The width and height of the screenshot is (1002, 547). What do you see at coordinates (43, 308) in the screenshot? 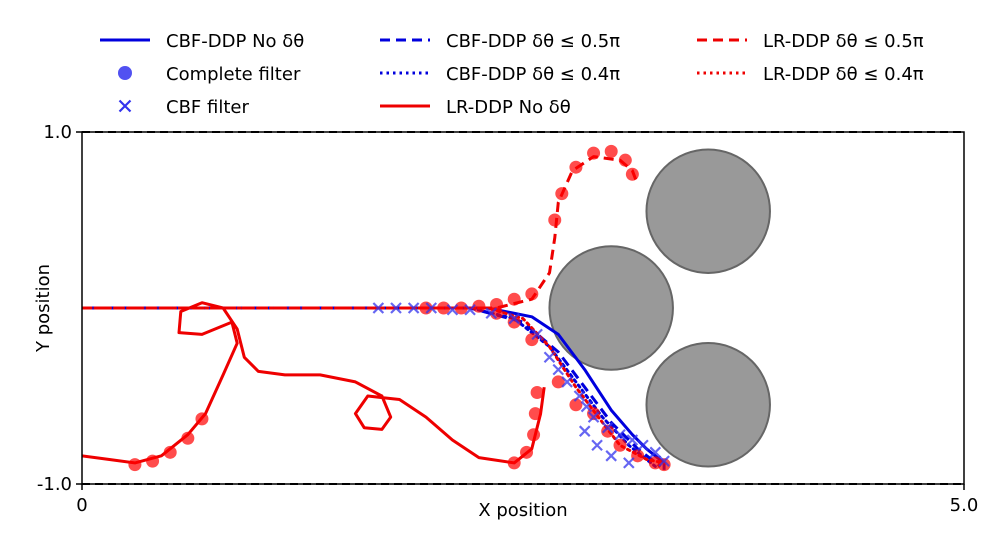
I see `y-axis-label: Y position` at bounding box center [43, 308].